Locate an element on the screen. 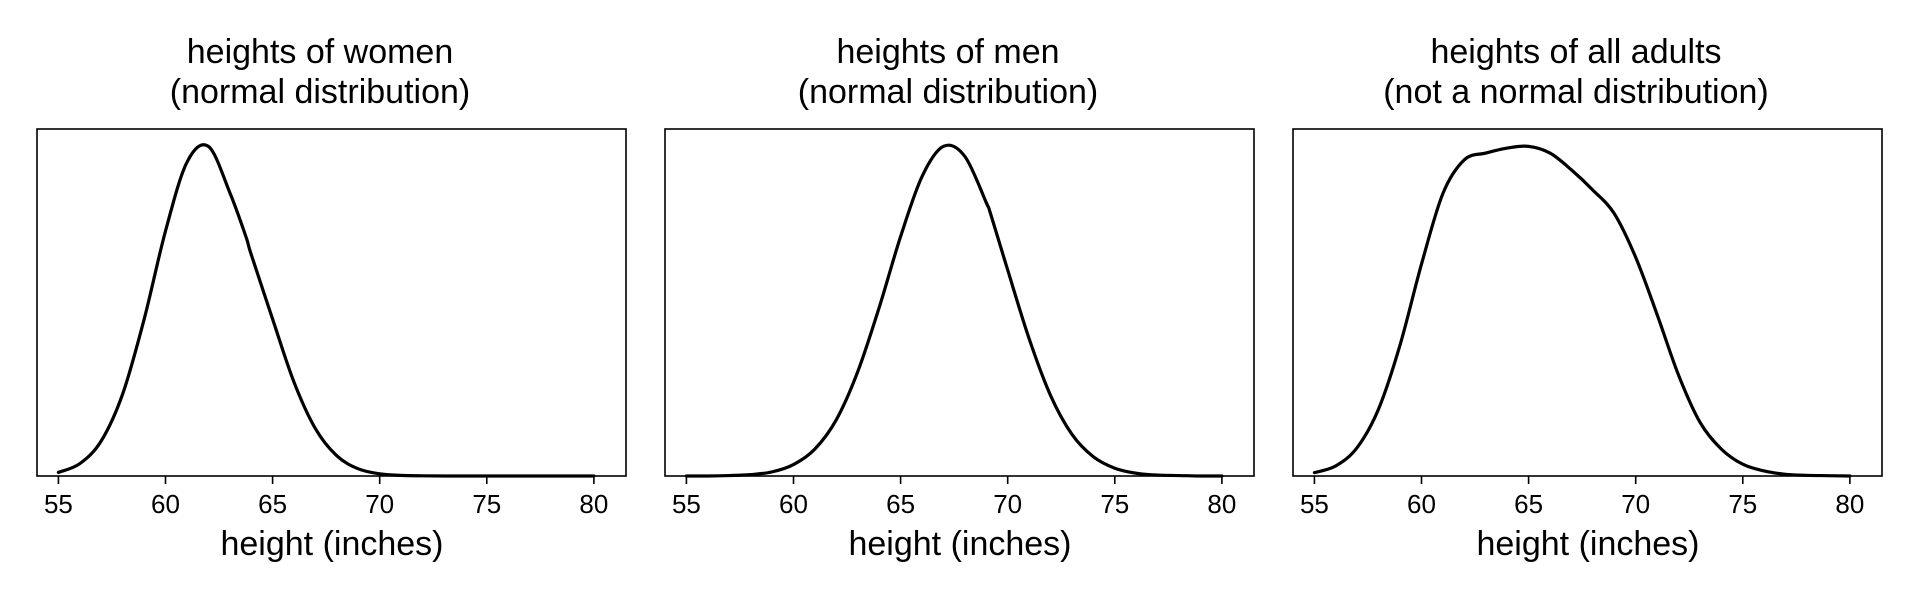 The image size is (1920, 600). chart-title-line-2: (not a normal distribution) is located at coordinates (1576, 92).